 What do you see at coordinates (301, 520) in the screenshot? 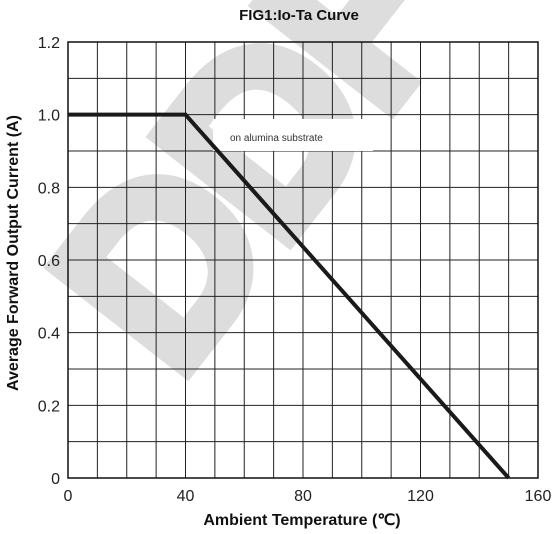
I see `x-axis-label: Ambient Temperature (℃)` at bounding box center [301, 520].